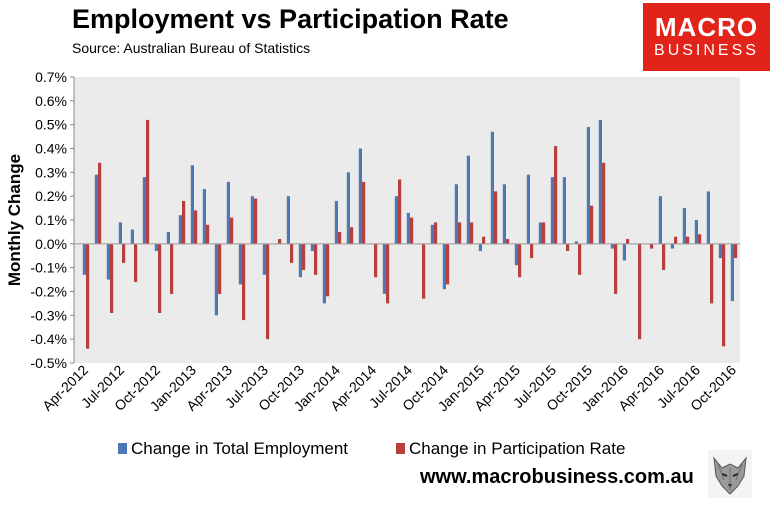 This screenshot has height=506, width=777. I want to click on y-tick-label: 0.3%, so click(51, 172).